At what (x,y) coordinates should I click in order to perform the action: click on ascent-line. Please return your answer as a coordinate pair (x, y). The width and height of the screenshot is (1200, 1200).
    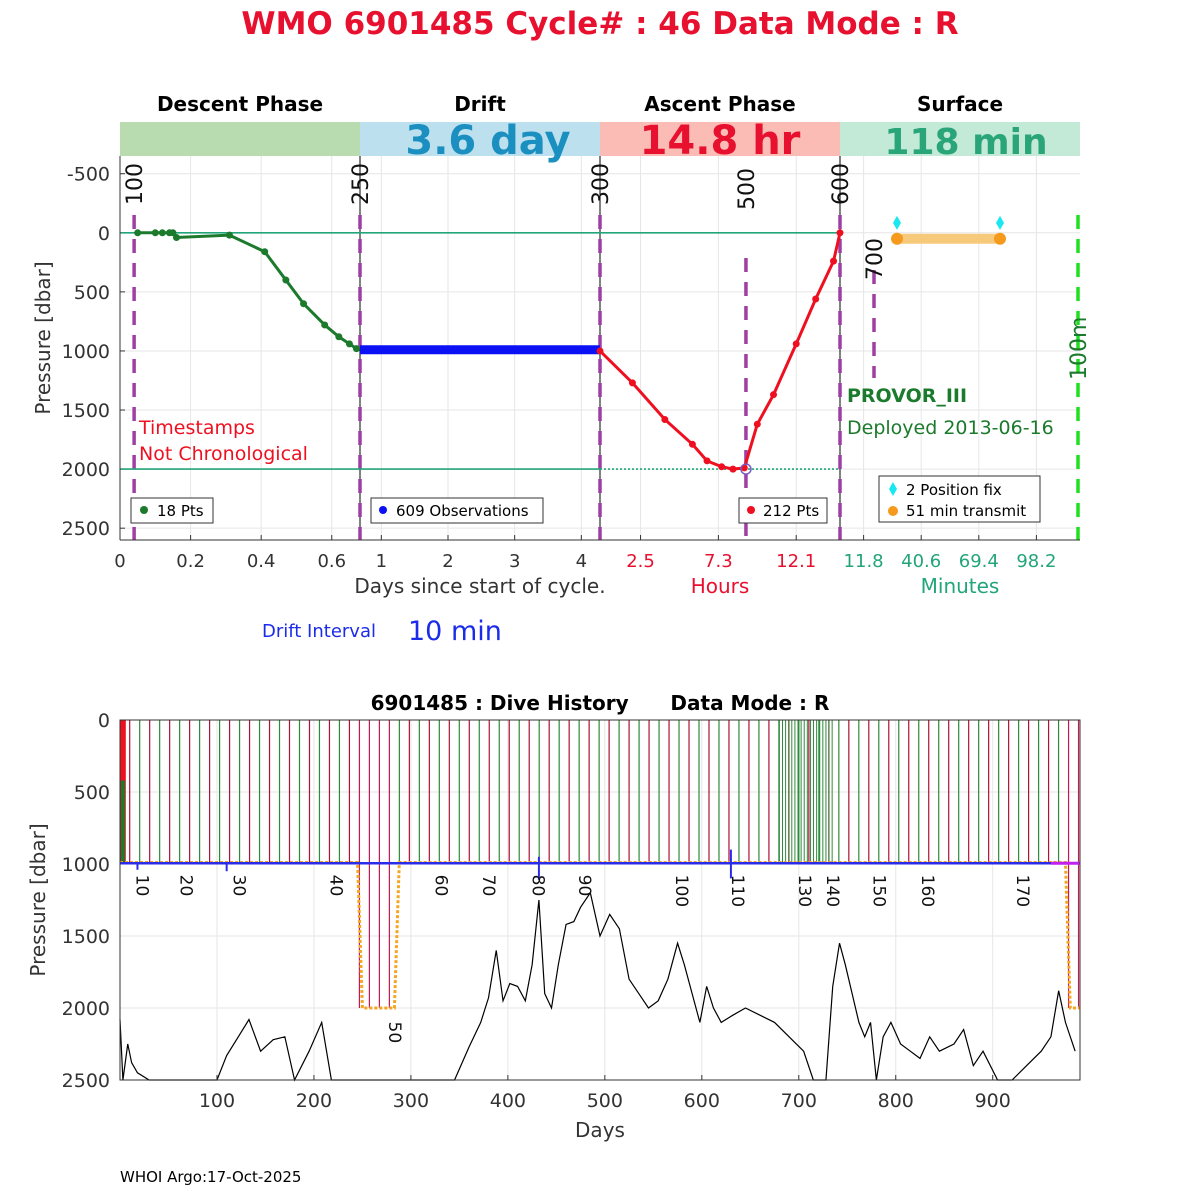
    Looking at the image, I should click on (720, 351).